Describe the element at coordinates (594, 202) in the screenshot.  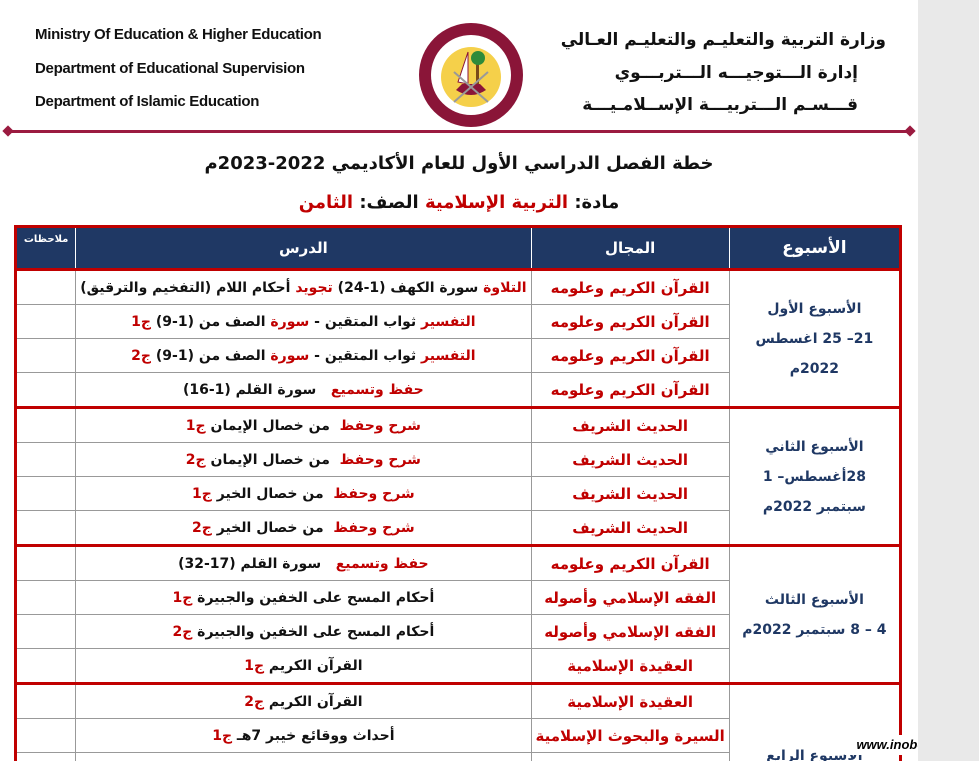
I see `subject-label: مادة:` at that location.